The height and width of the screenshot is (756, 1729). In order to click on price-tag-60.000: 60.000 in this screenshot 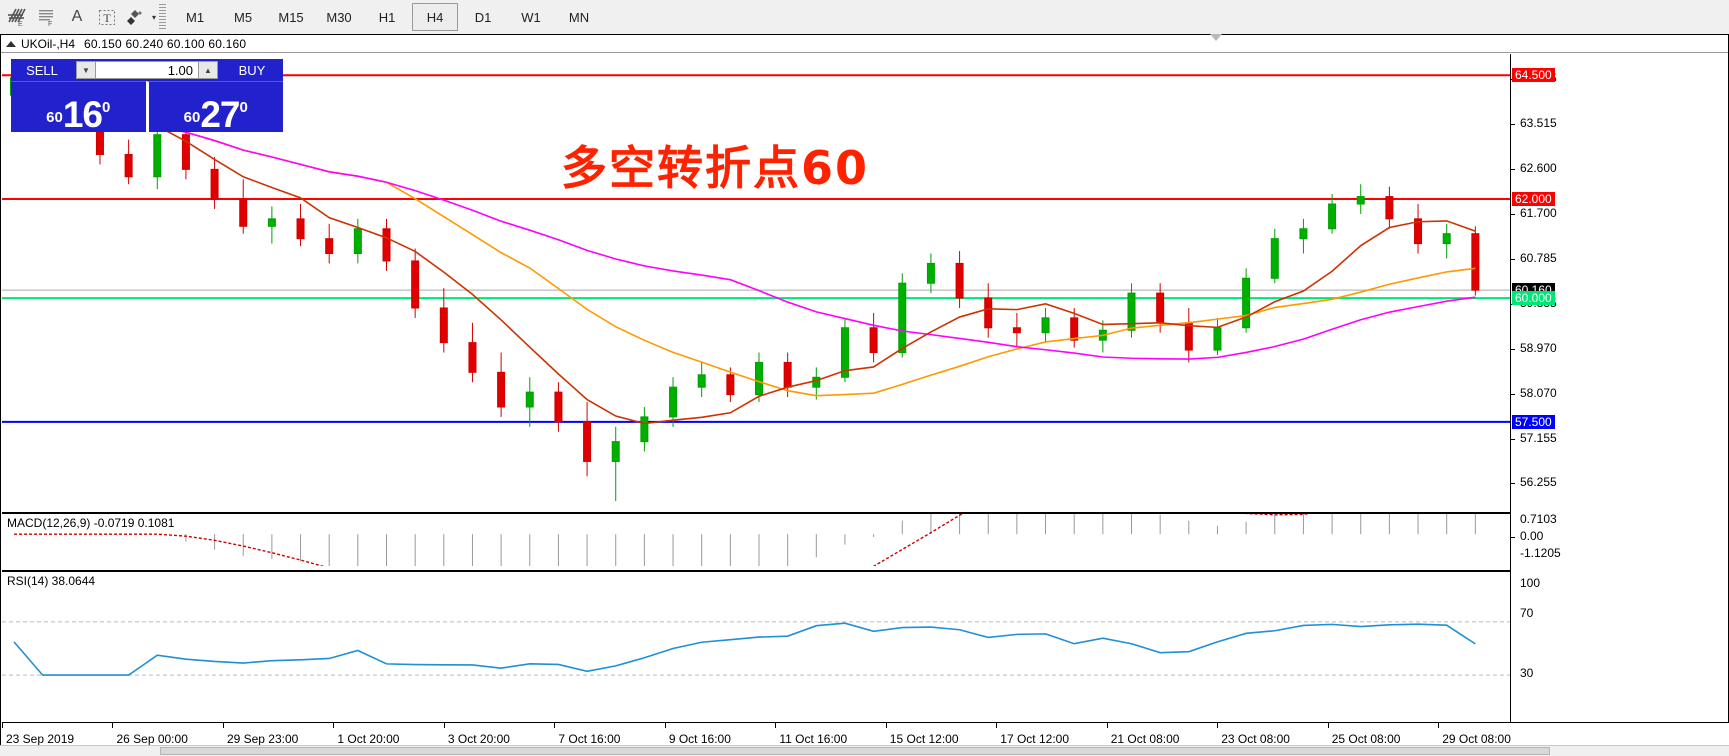, I will do `click(1533, 298)`.